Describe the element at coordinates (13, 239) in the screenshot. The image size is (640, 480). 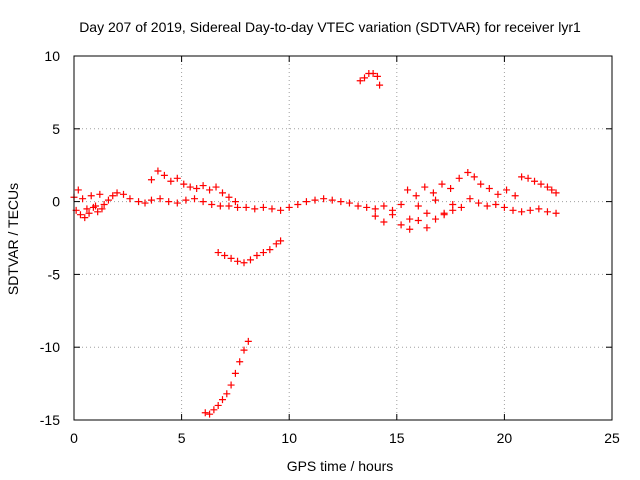
I see `y-axis-label: SDTVAR / TECUs` at that location.